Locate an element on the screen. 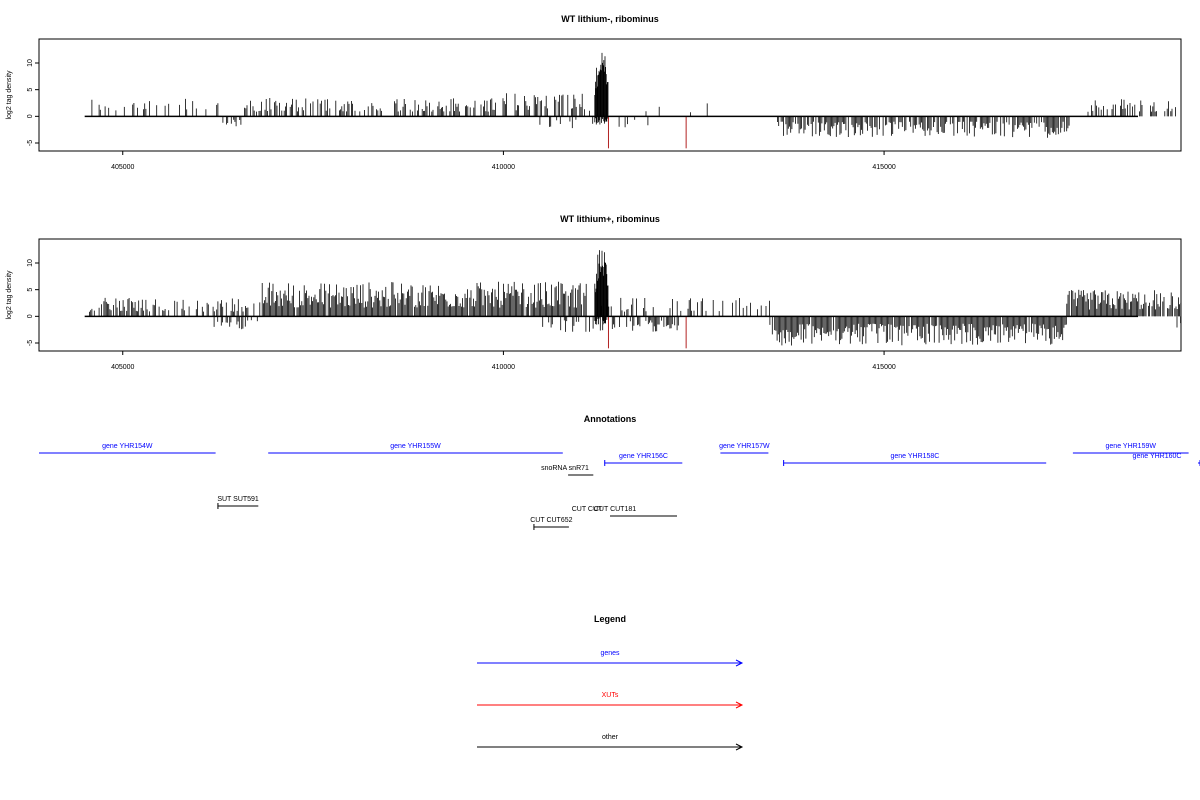  track-title: WT lithium-, ribominus is located at coordinates (610, 19).